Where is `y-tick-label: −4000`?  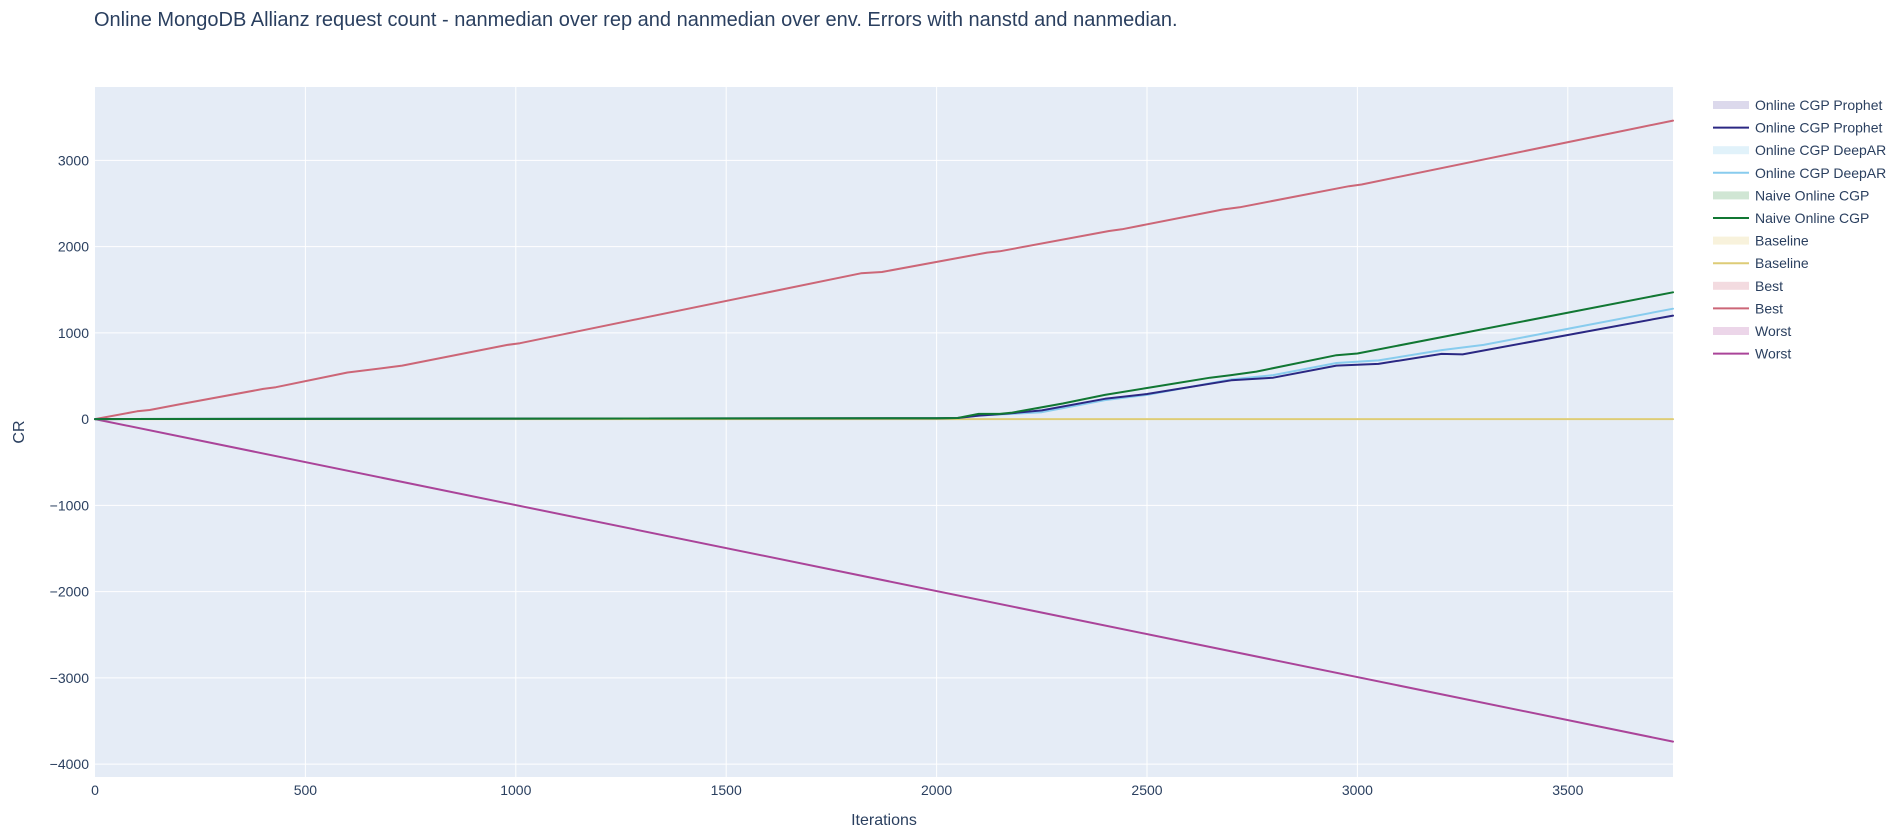 y-tick-label: −4000 is located at coordinates (70, 764).